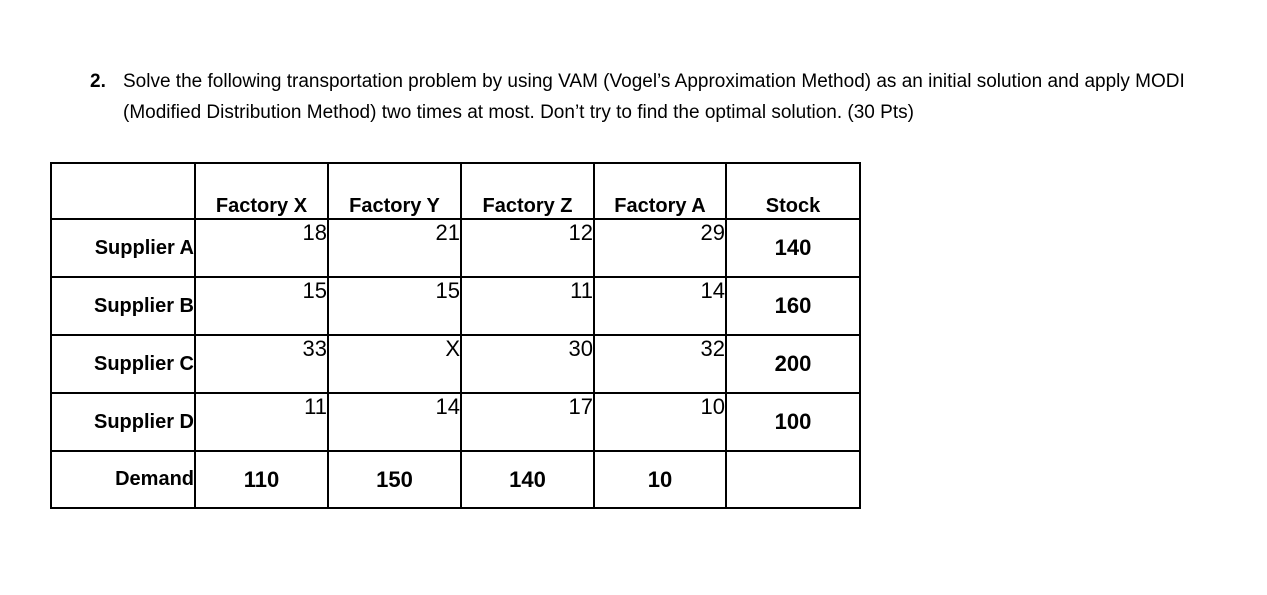  I want to click on cost-cell-d-y: 14, so click(394, 422).